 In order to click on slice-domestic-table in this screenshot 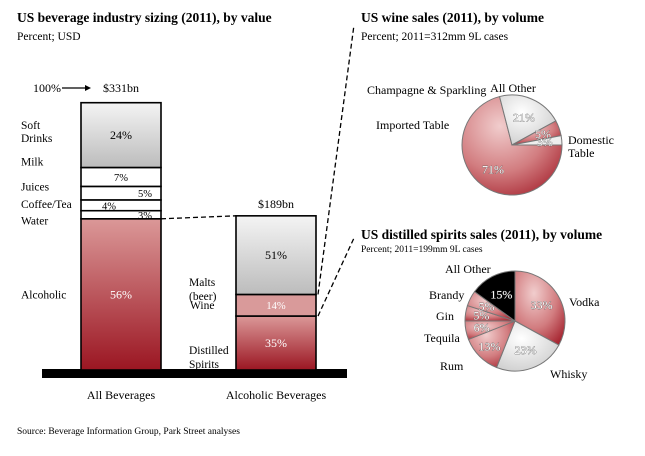, I will do `click(512, 145)`.